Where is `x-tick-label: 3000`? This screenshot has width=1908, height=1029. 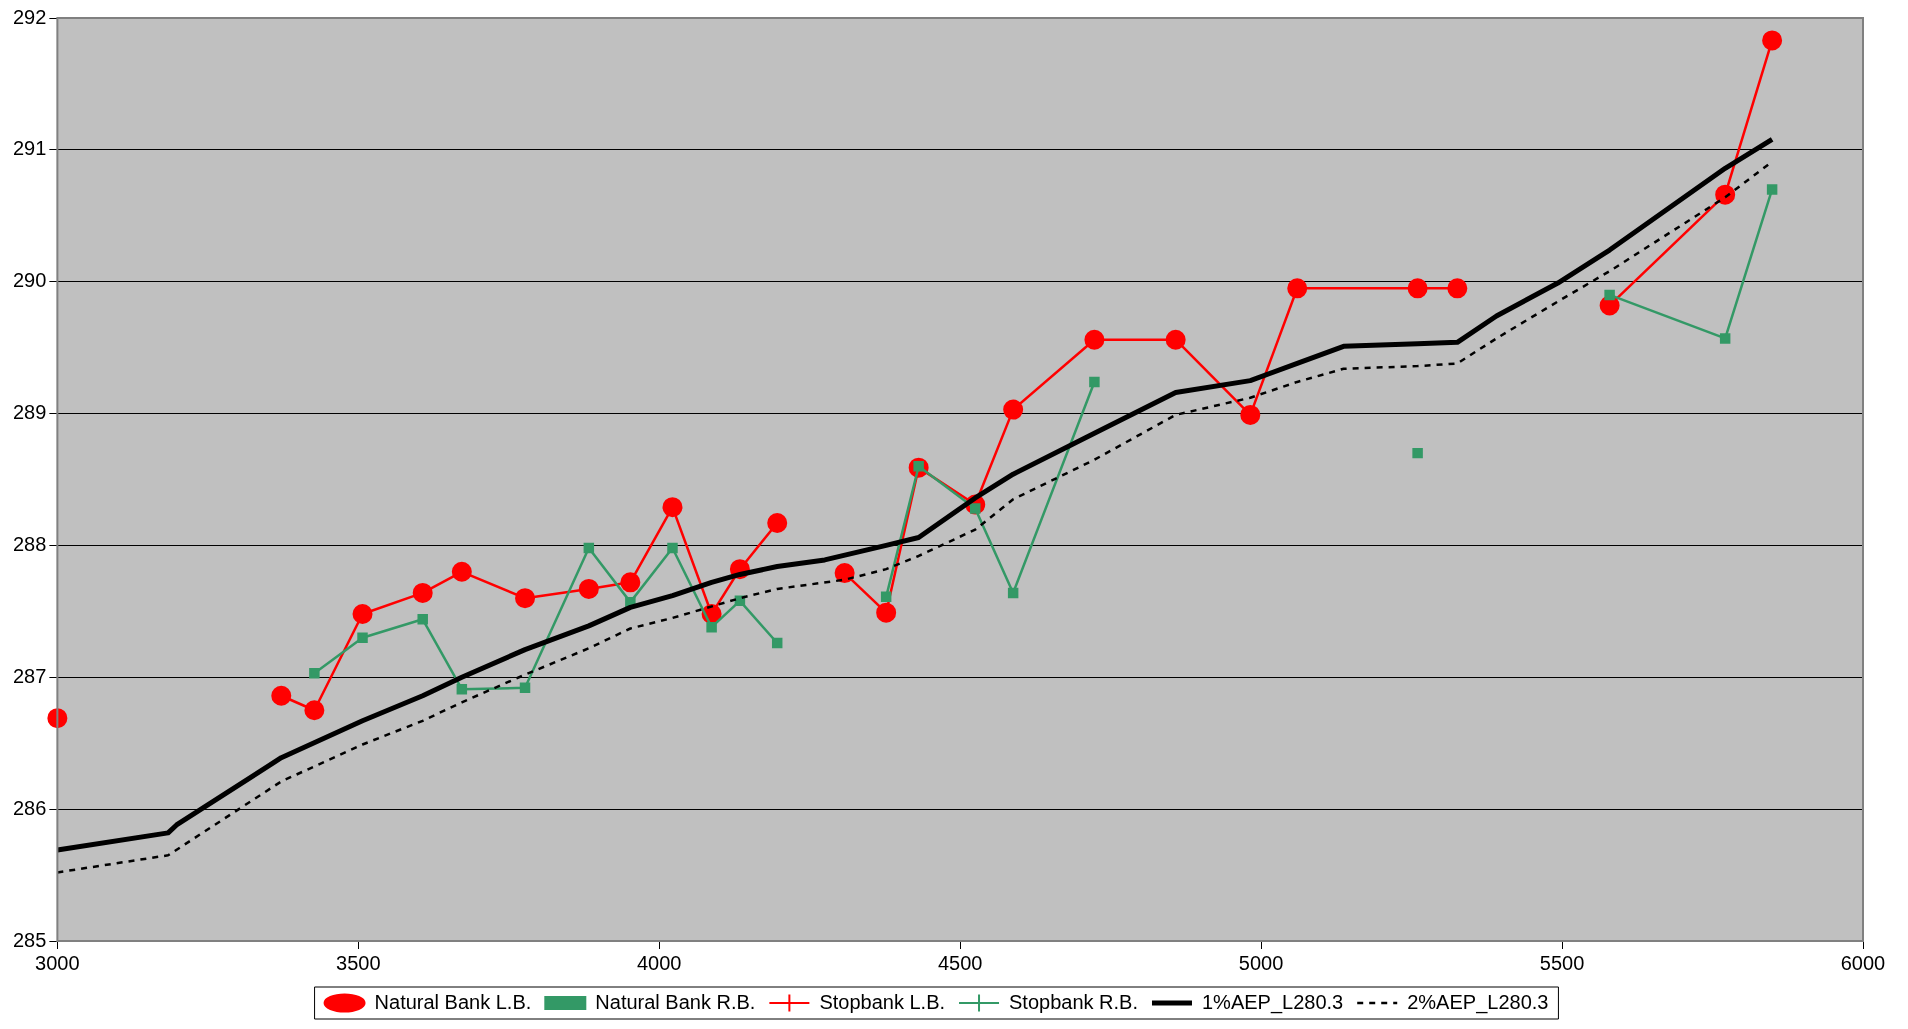
x-tick-label: 3000 is located at coordinates (57, 962).